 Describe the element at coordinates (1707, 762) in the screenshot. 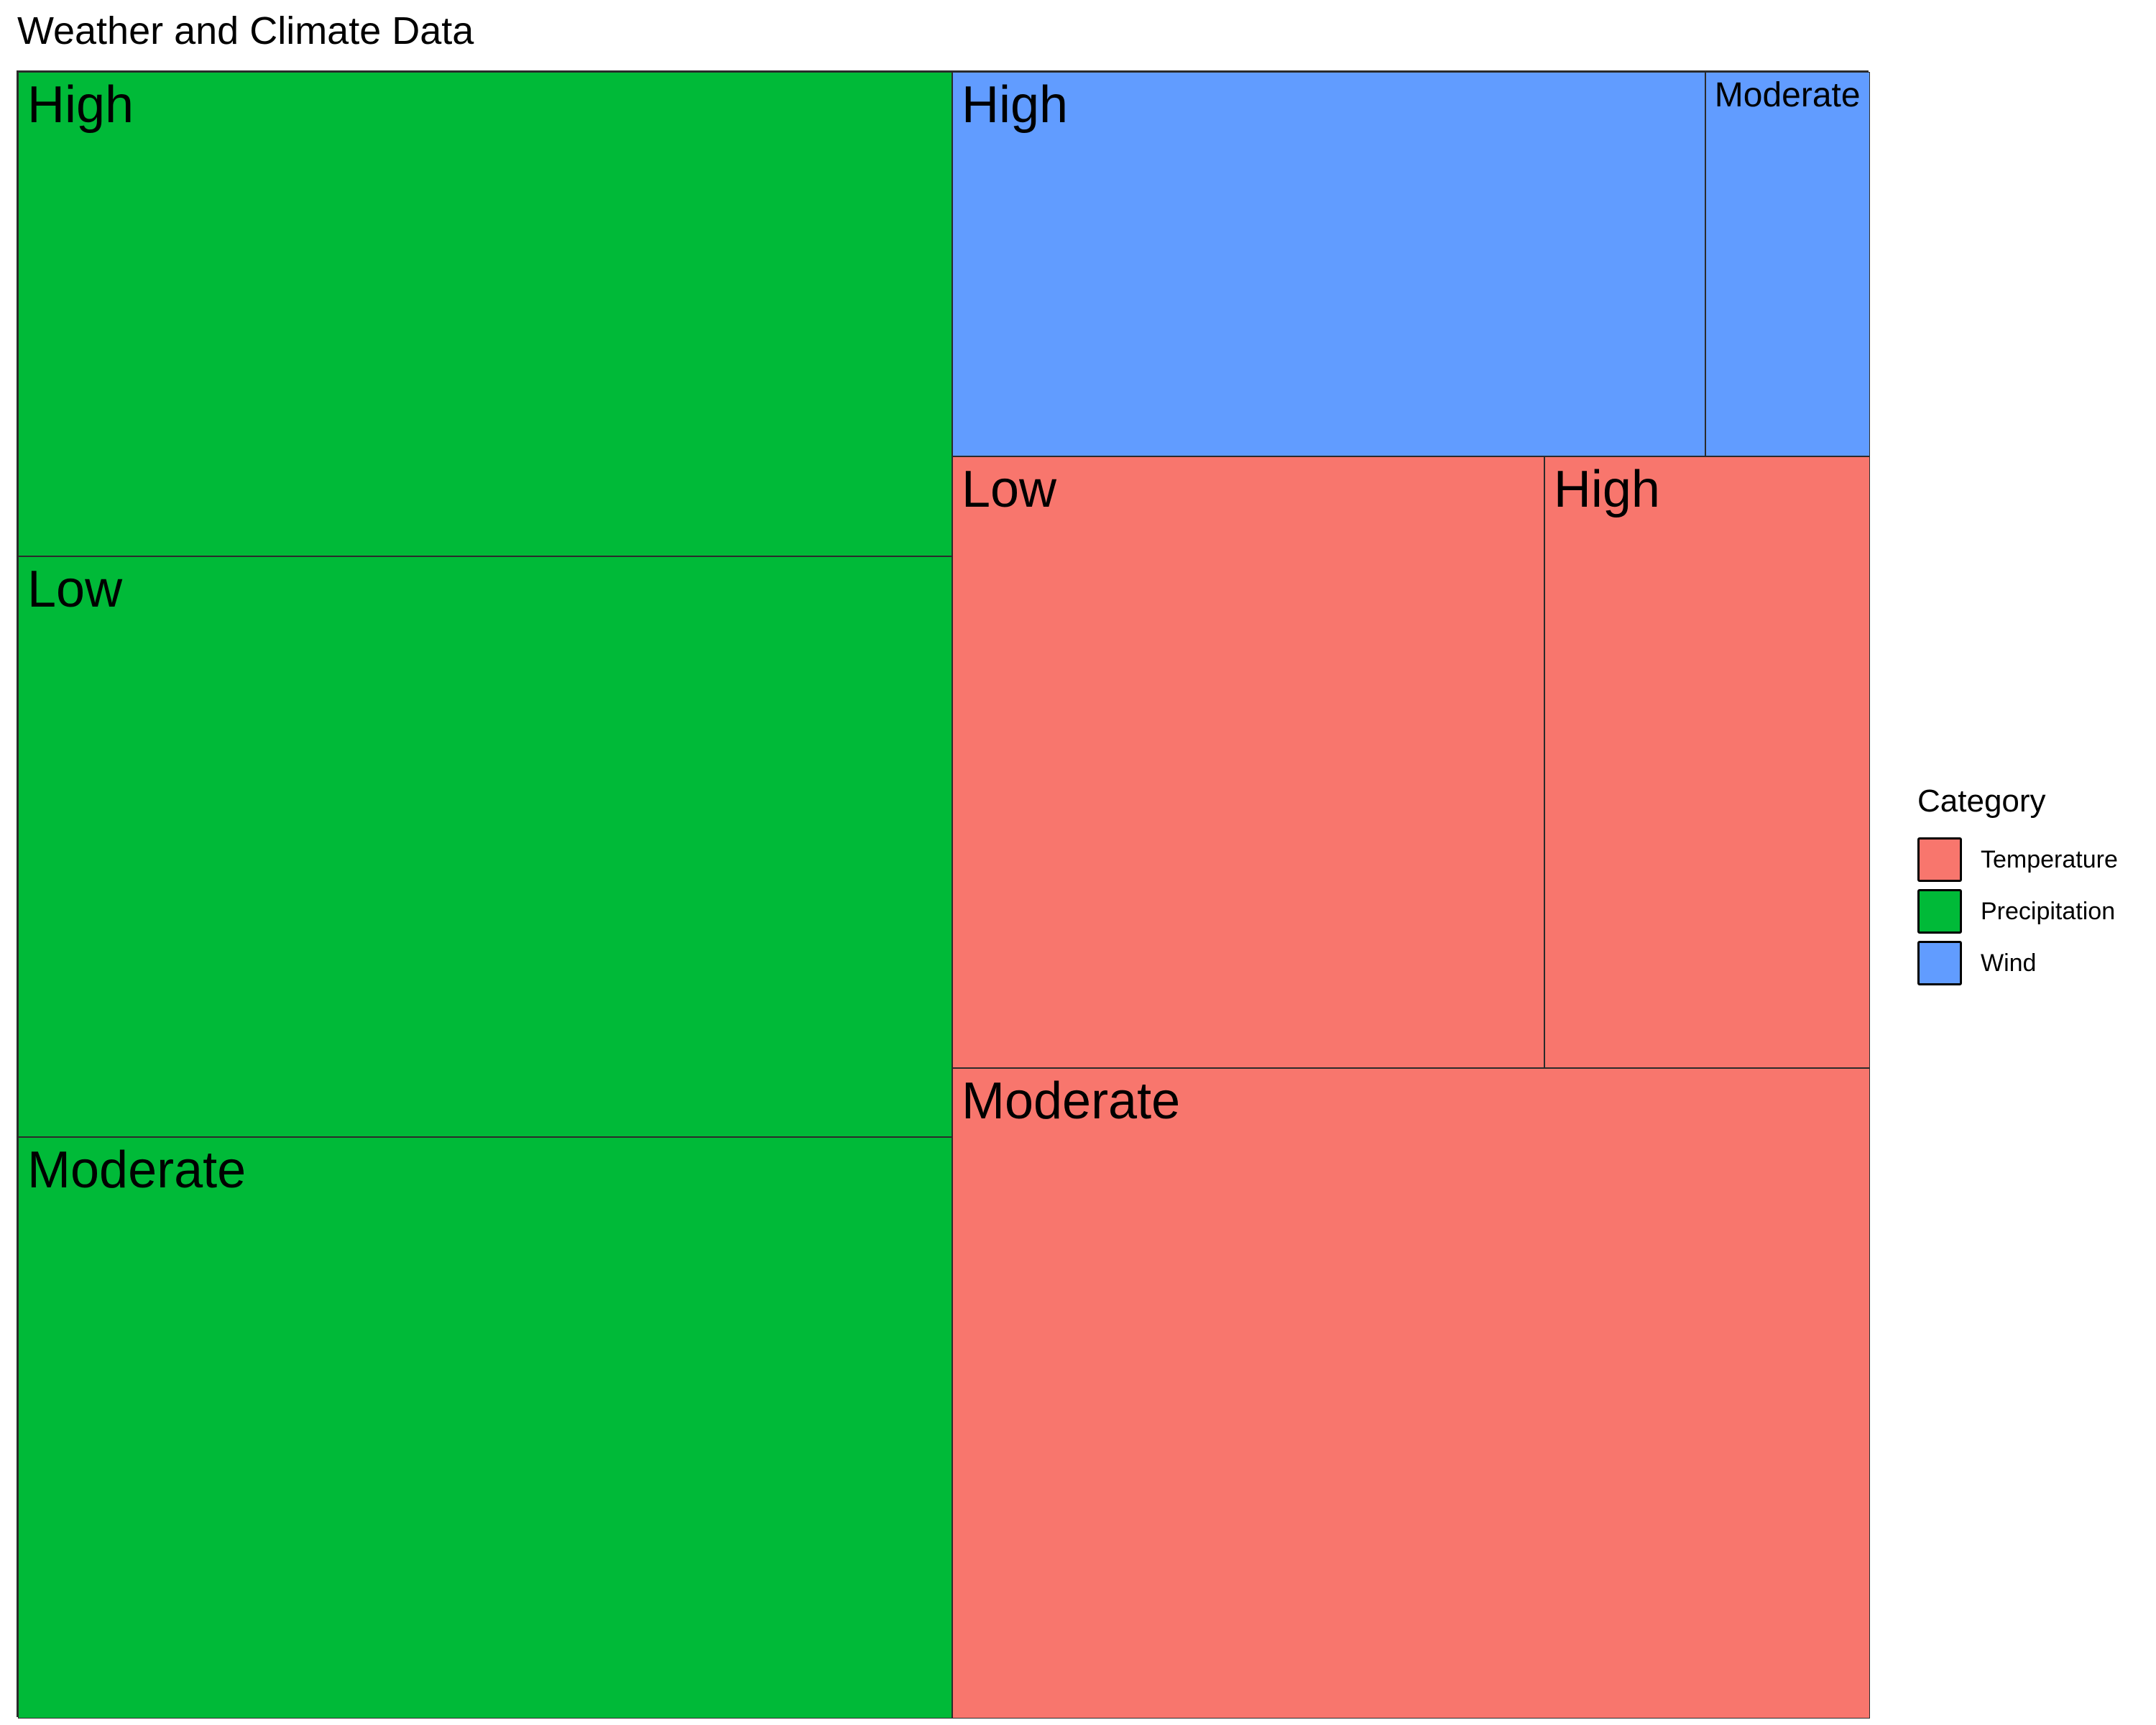

I see `tile-temperature-high: High` at that location.